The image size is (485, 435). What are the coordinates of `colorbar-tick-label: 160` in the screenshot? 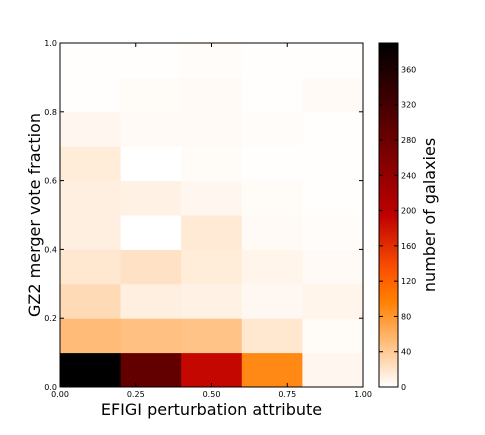 It's located at (408, 246).